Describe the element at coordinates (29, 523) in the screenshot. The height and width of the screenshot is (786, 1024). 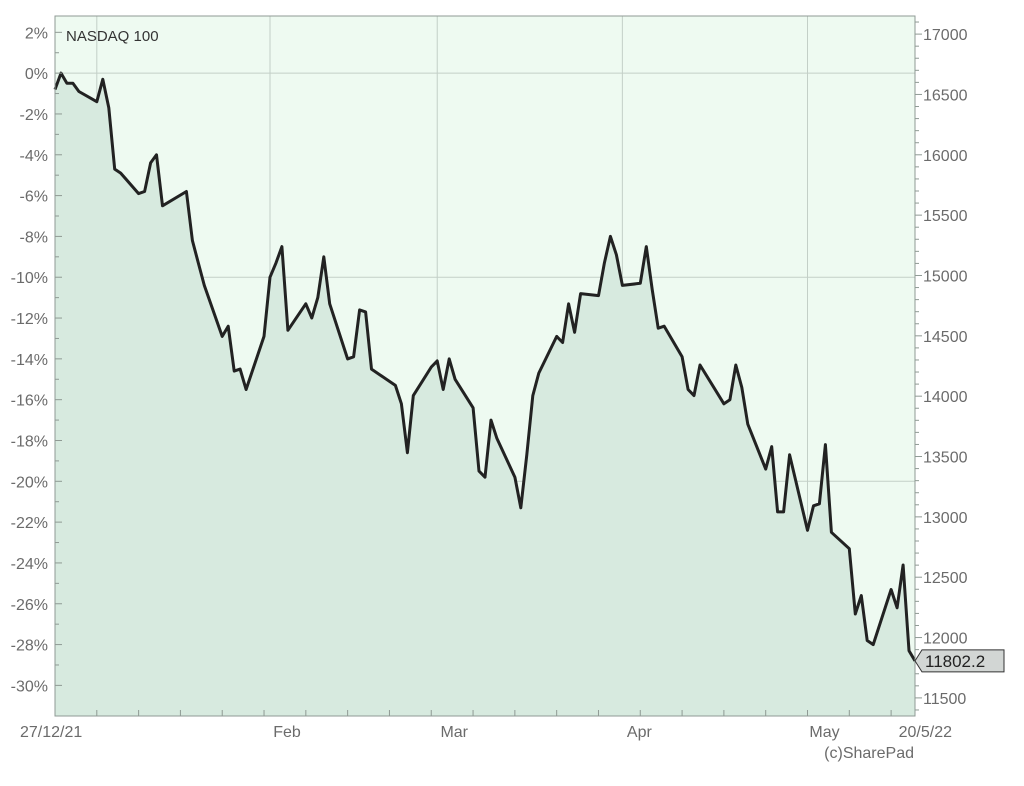
I see `y-left-tick-label: -22%` at that location.